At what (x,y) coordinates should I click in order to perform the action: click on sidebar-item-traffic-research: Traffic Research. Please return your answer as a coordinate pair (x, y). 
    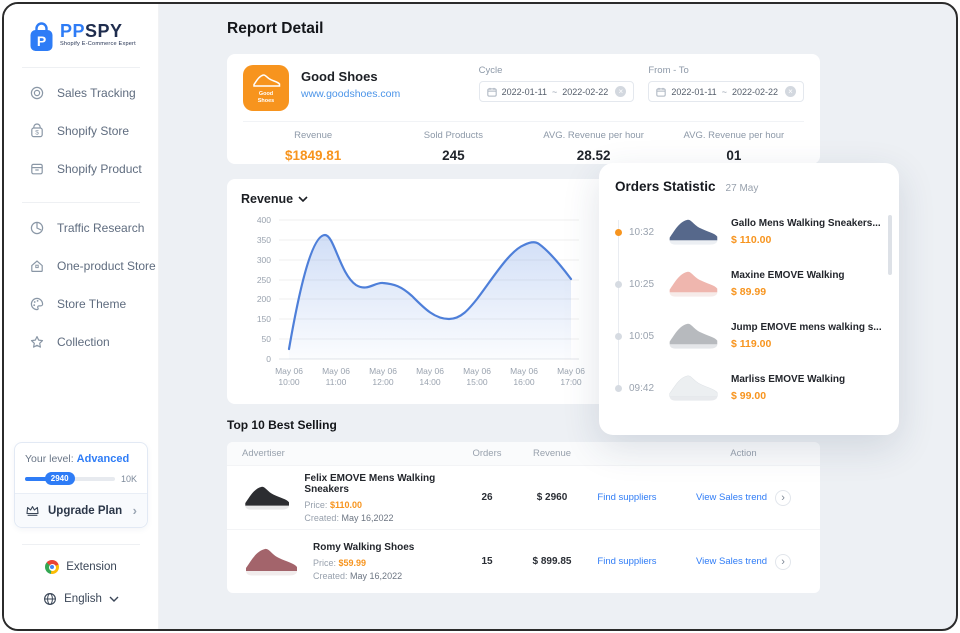
    Looking at the image, I should click on (81, 228).